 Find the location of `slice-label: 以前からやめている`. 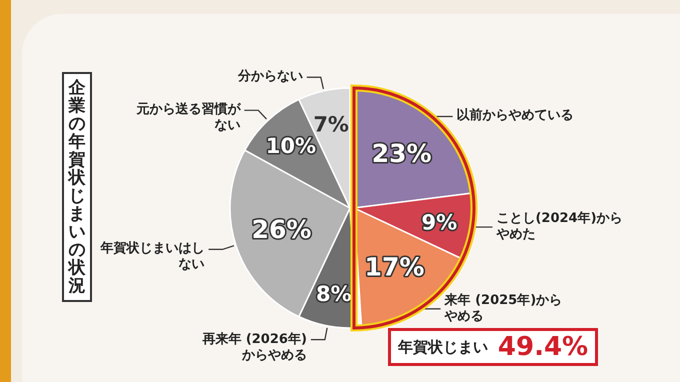

slice-label: 以前からやめている is located at coordinates (515, 116).